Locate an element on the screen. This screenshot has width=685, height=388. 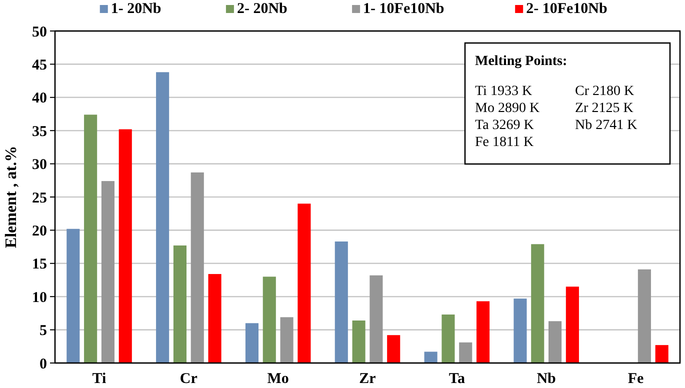
y-tick-label: 20 is located at coordinates (39, 231).